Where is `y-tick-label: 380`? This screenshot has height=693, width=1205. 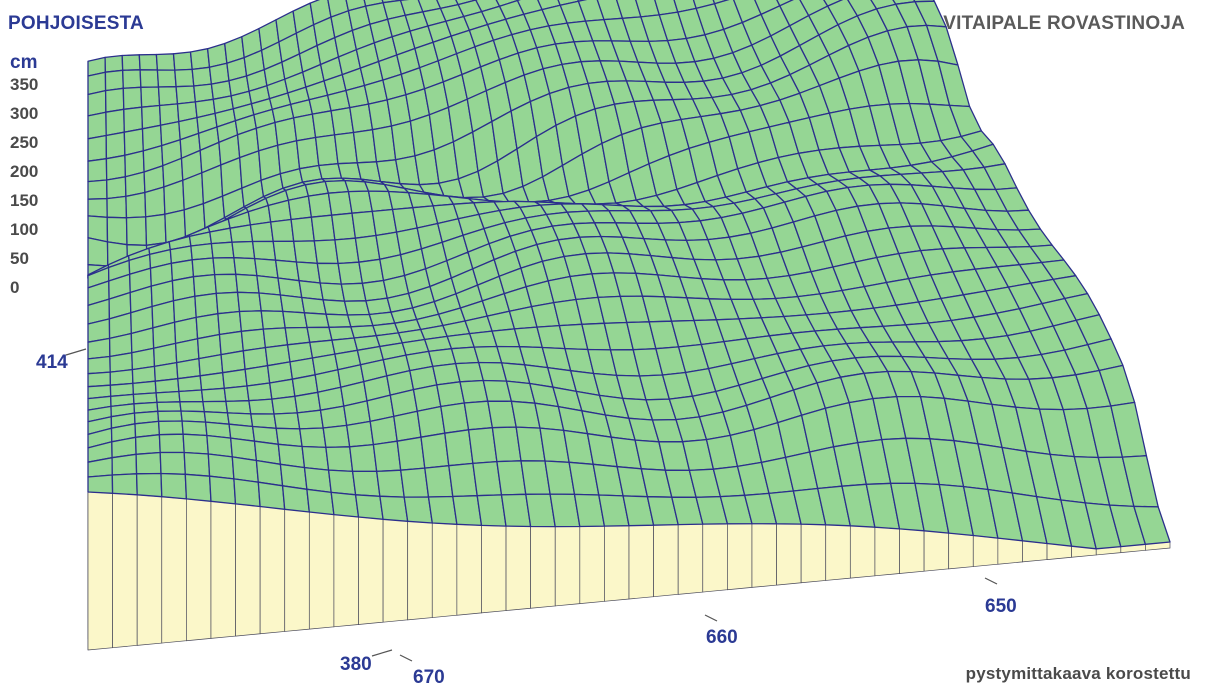 y-tick-label: 380 is located at coordinates (356, 664).